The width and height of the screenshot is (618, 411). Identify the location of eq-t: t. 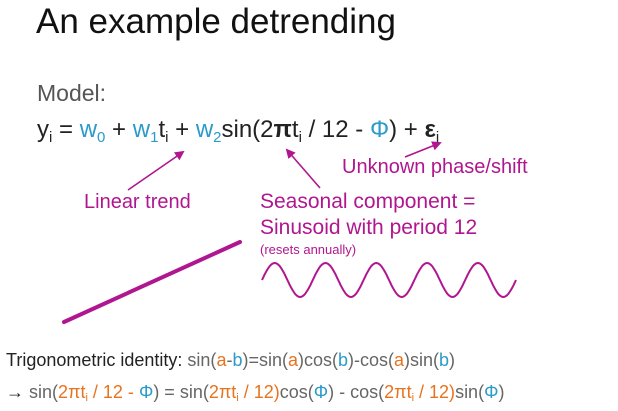
(162, 129).